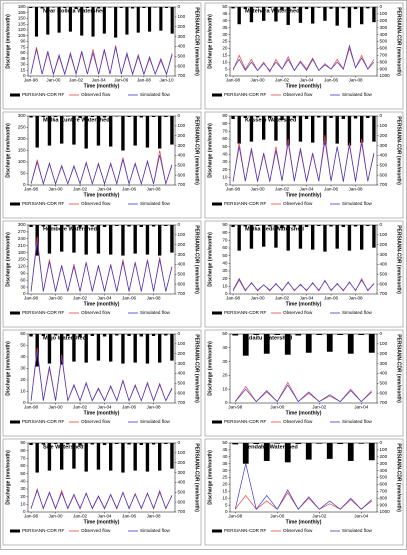 Image resolution: width=407 pixels, height=555 pixels. Describe the element at coordinates (105, 516) in the screenshot. I see `x-tick-label: Jan-04` at that location.